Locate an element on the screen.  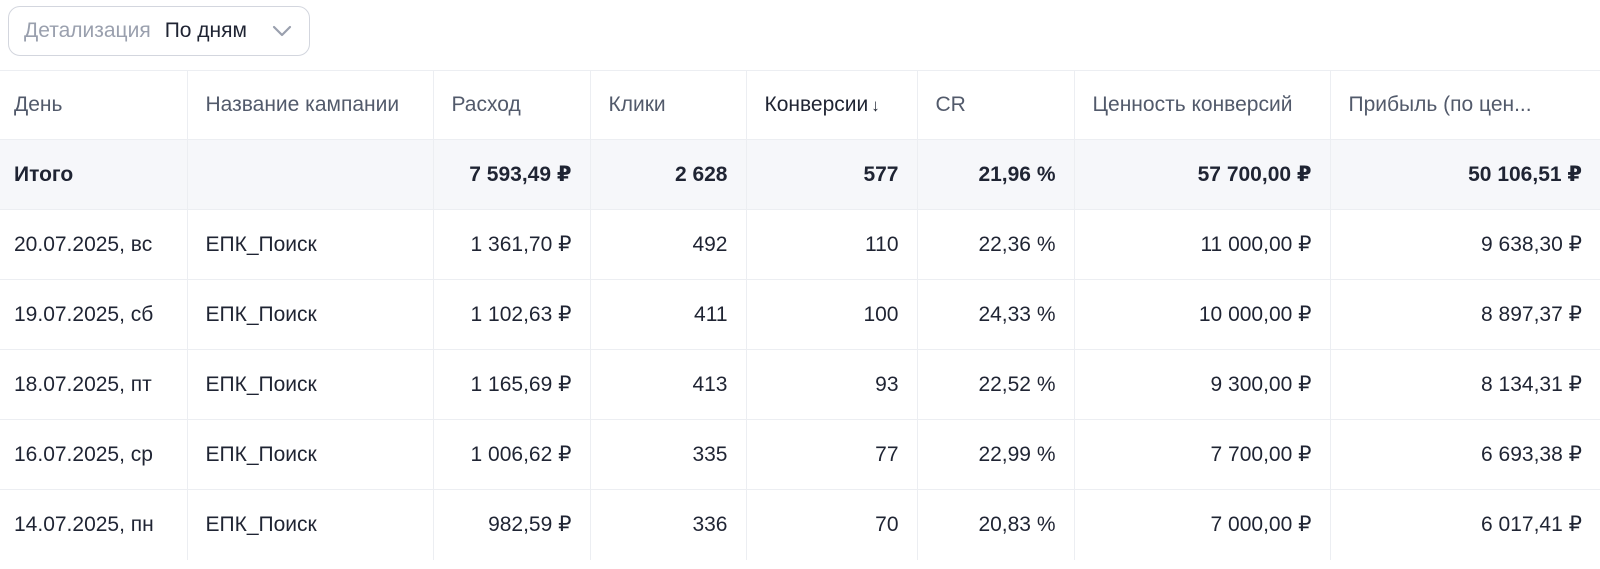
cell-day: 19.07.2025, сб is located at coordinates (93, 314).